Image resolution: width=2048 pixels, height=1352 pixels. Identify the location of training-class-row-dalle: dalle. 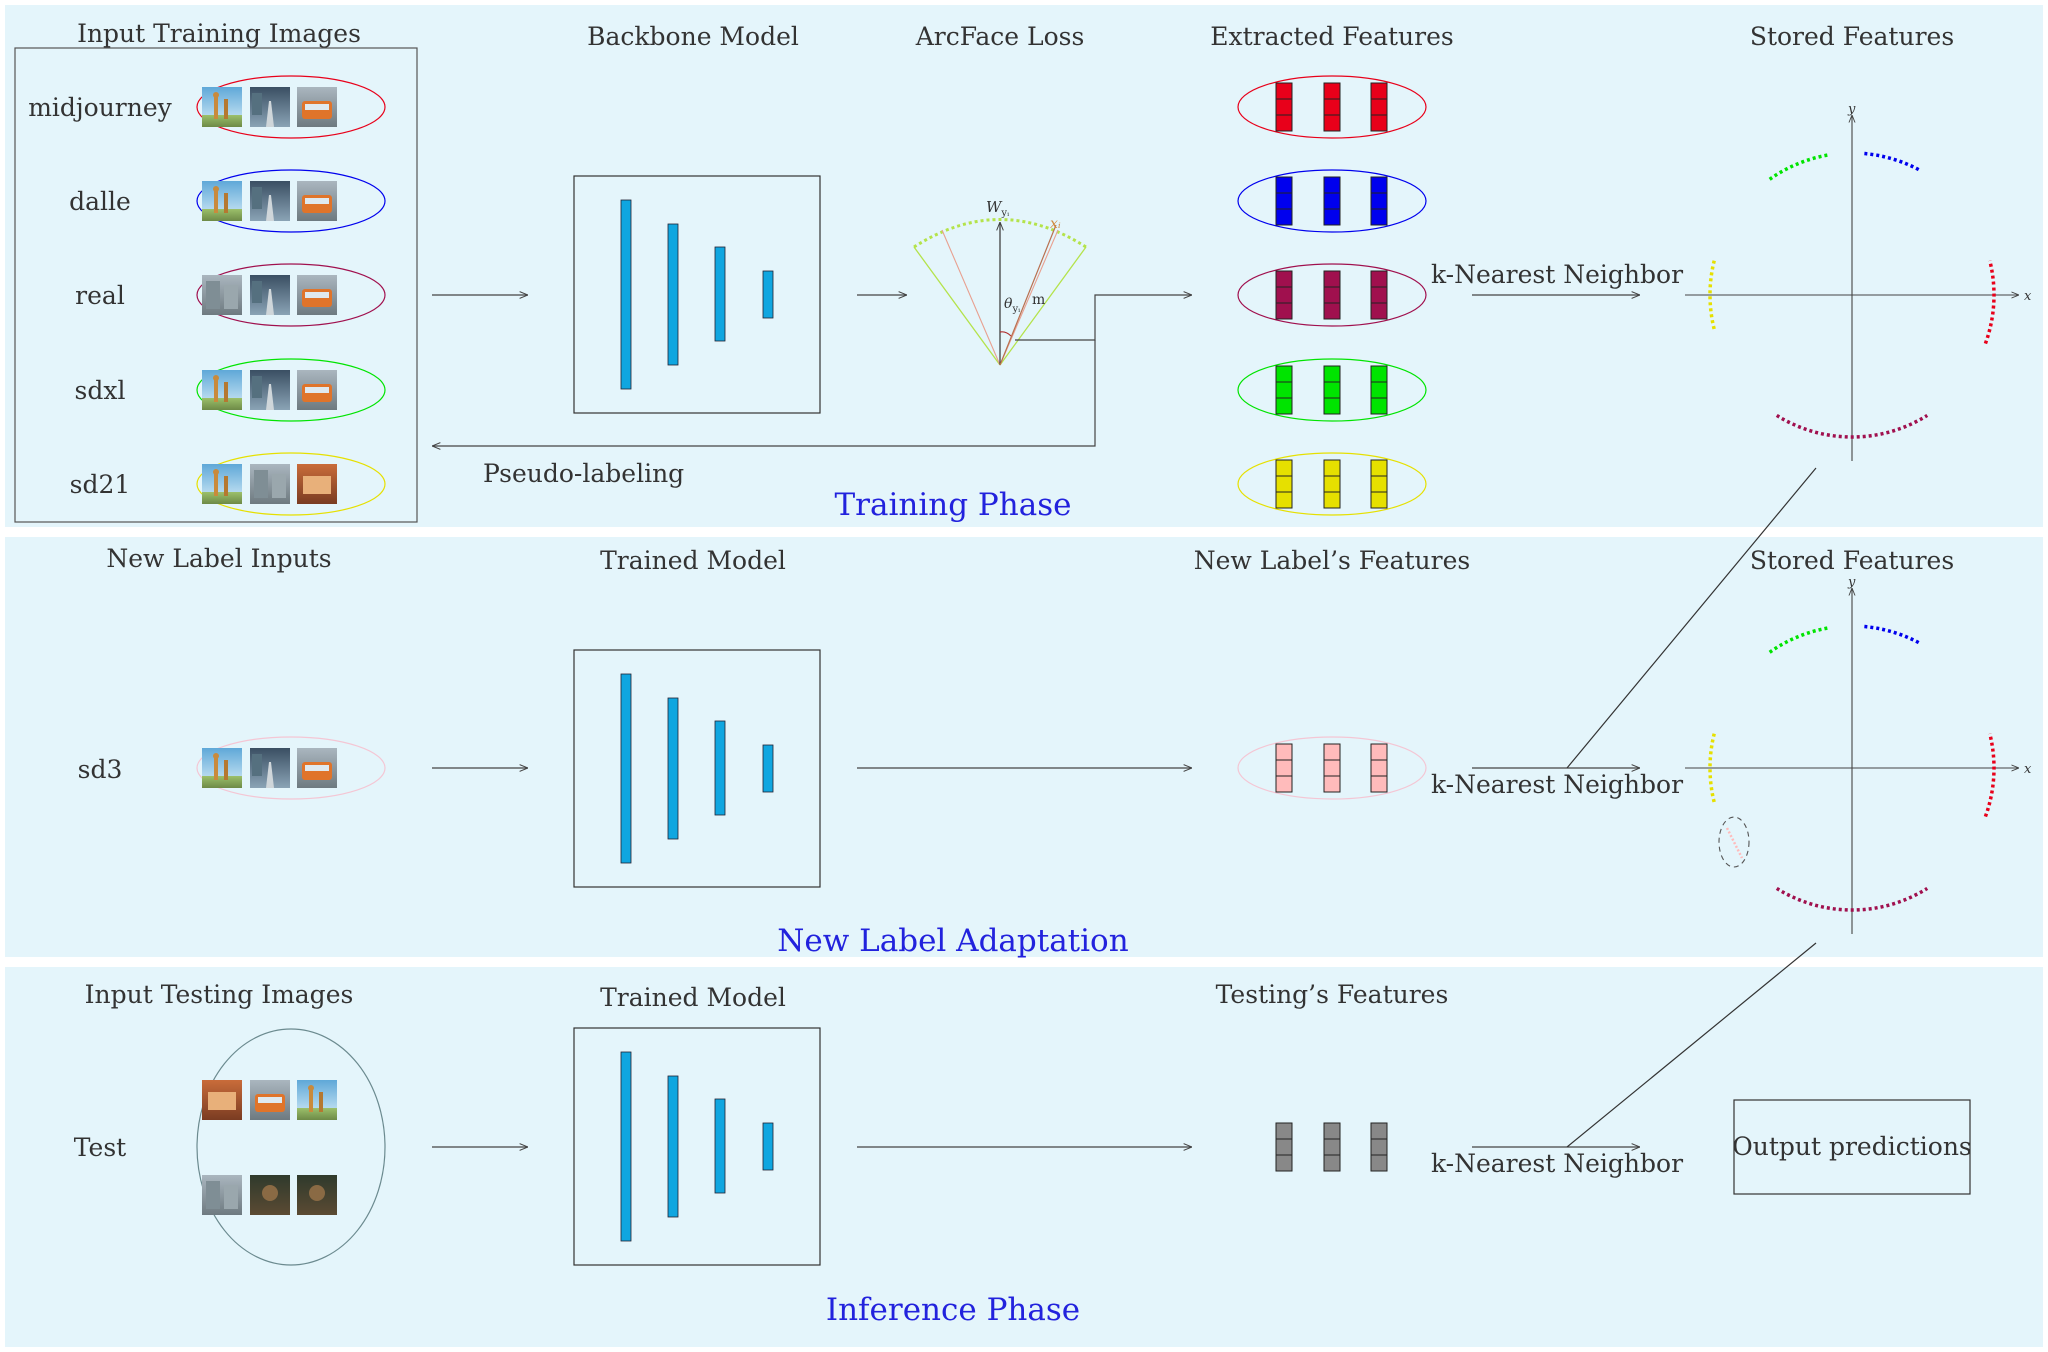
(227, 201).